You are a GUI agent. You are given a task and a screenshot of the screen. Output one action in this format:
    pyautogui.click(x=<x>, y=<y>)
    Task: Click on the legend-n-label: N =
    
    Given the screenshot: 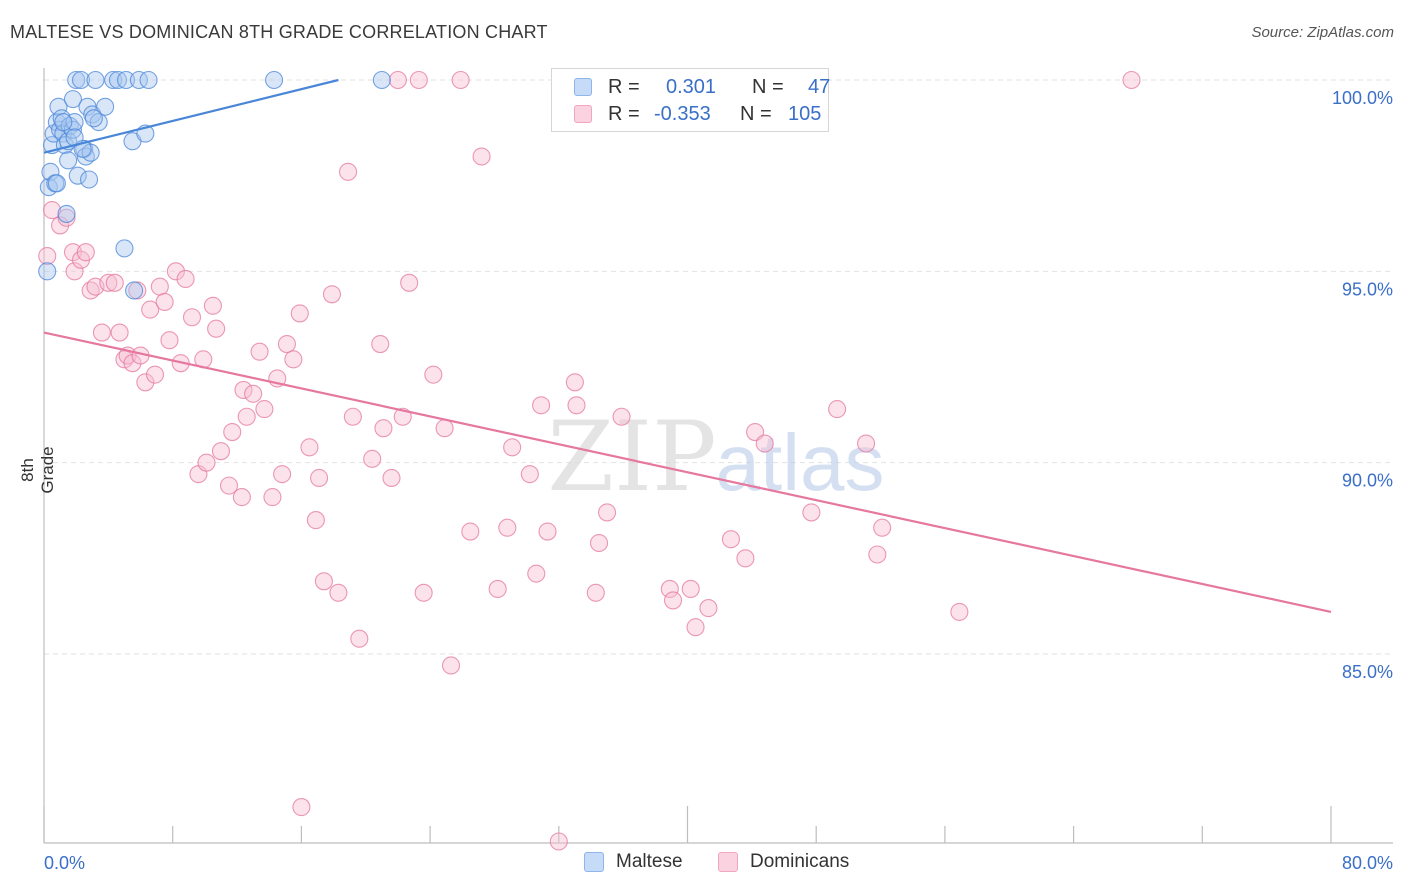 What is the action you would take?
    pyautogui.click(x=756, y=113)
    